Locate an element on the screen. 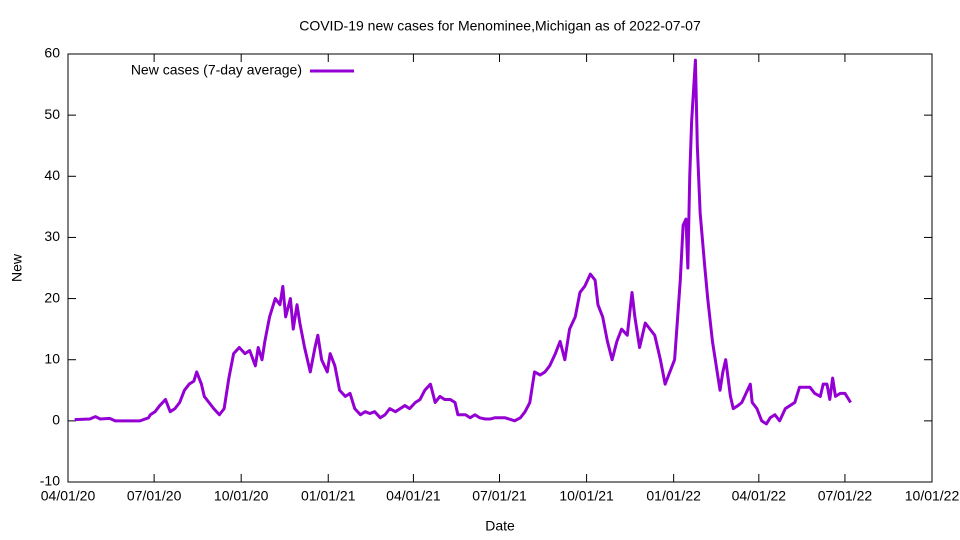 The height and width of the screenshot is (540, 960). x-tick-label: 04/01/20 is located at coordinates (68, 496).